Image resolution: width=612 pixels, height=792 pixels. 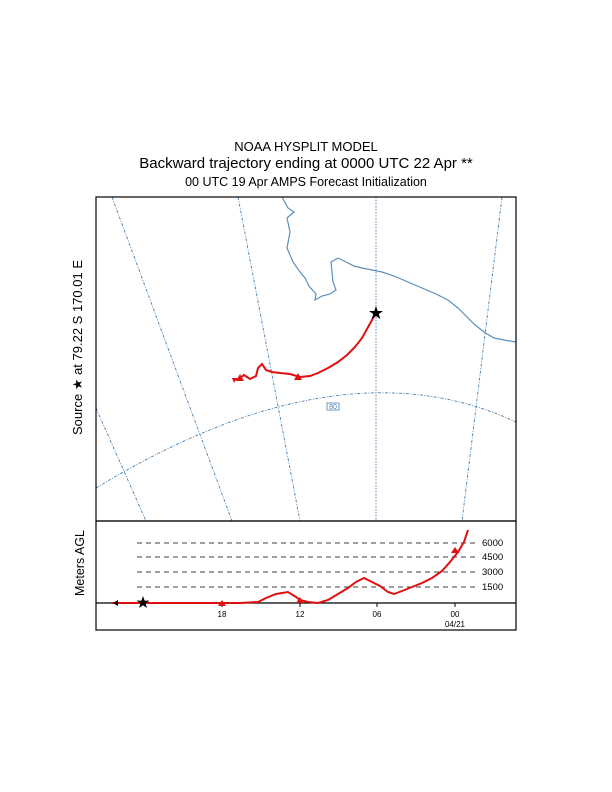 I want to click on latitude-label: 80, so click(x=333, y=407).